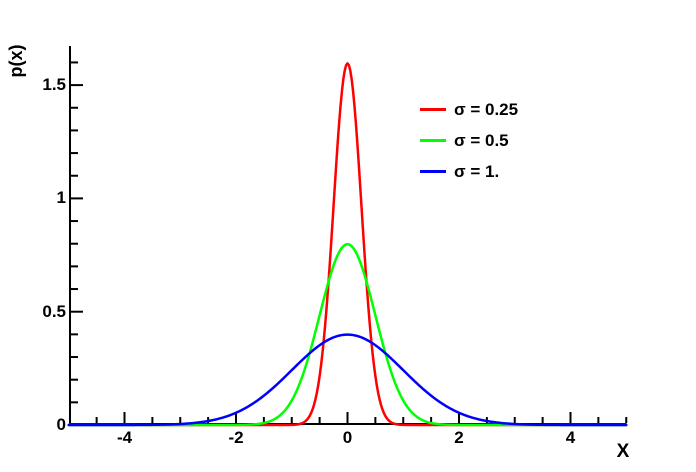  I want to click on legend-entry-sigma-025: σ = 0.25, so click(469, 109).